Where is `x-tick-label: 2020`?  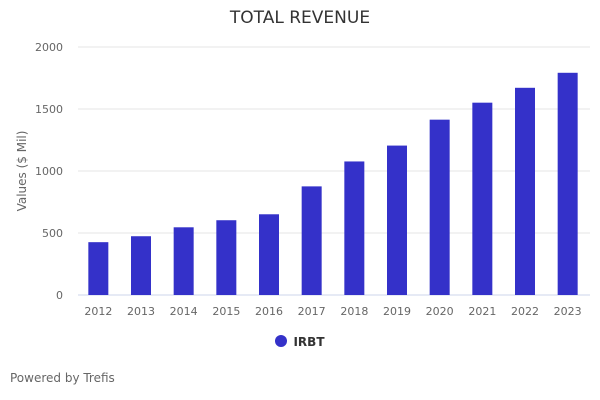
x-tick-label: 2020 is located at coordinates (440, 311).